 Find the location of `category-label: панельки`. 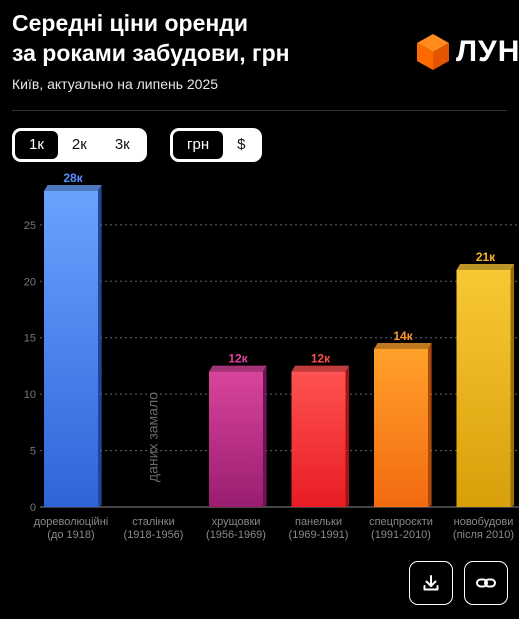

category-label: панельки is located at coordinates (318, 522).